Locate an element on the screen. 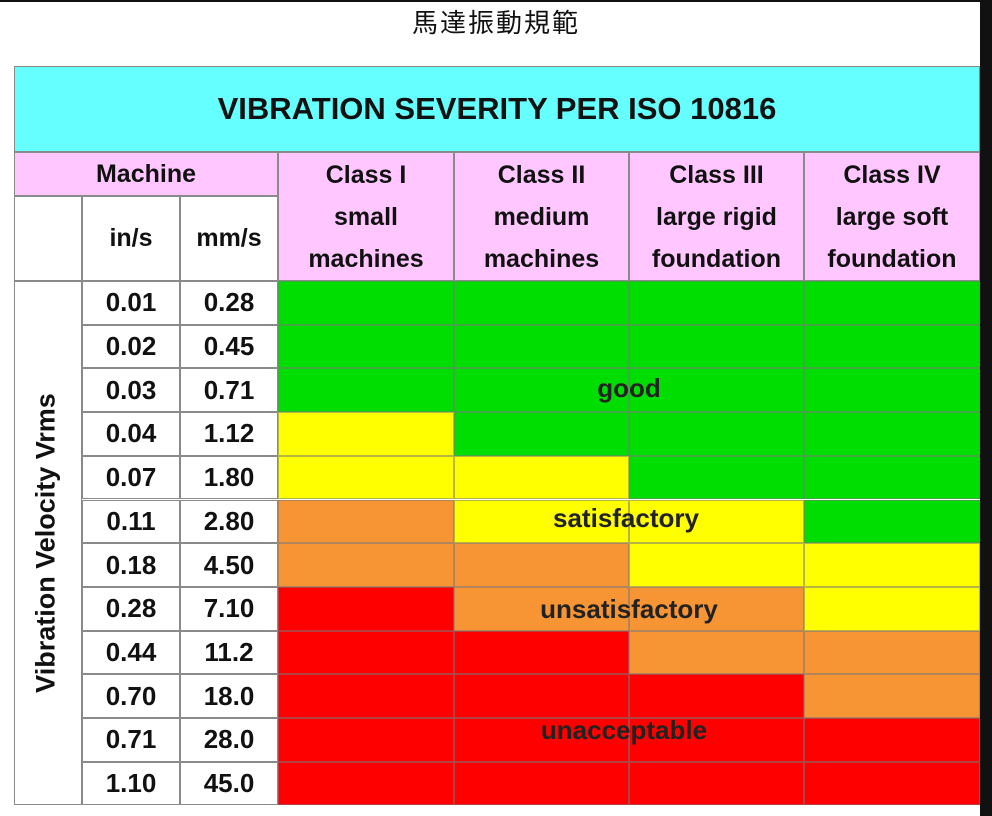 The image size is (992, 816). mm-s-value: 7.10 is located at coordinates (229, 608).